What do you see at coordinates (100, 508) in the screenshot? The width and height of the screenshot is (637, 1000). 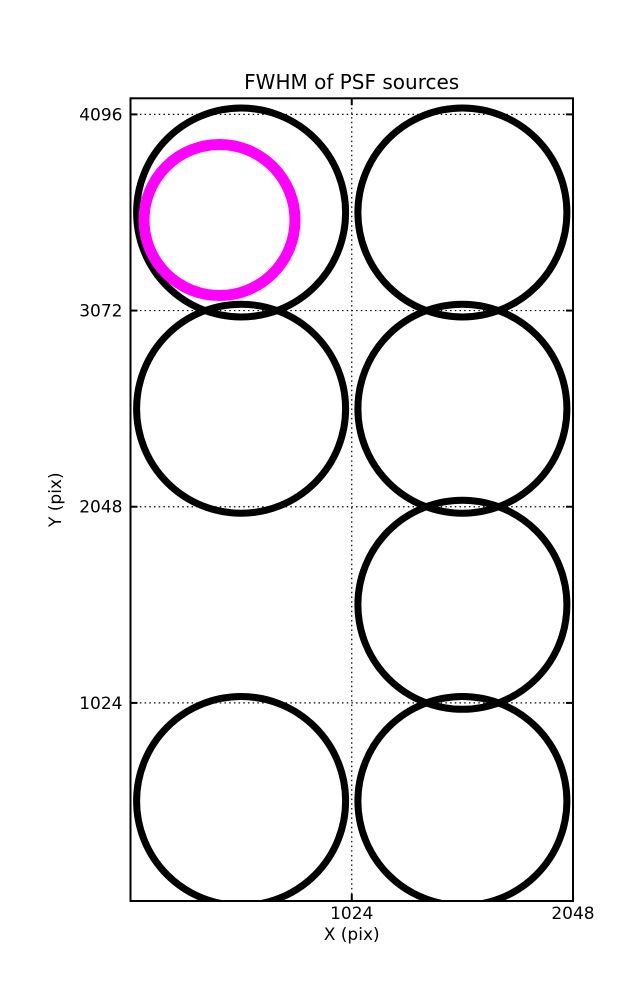 I see `y-tick-label-2048: 2048` at bounding box center [100, 508].